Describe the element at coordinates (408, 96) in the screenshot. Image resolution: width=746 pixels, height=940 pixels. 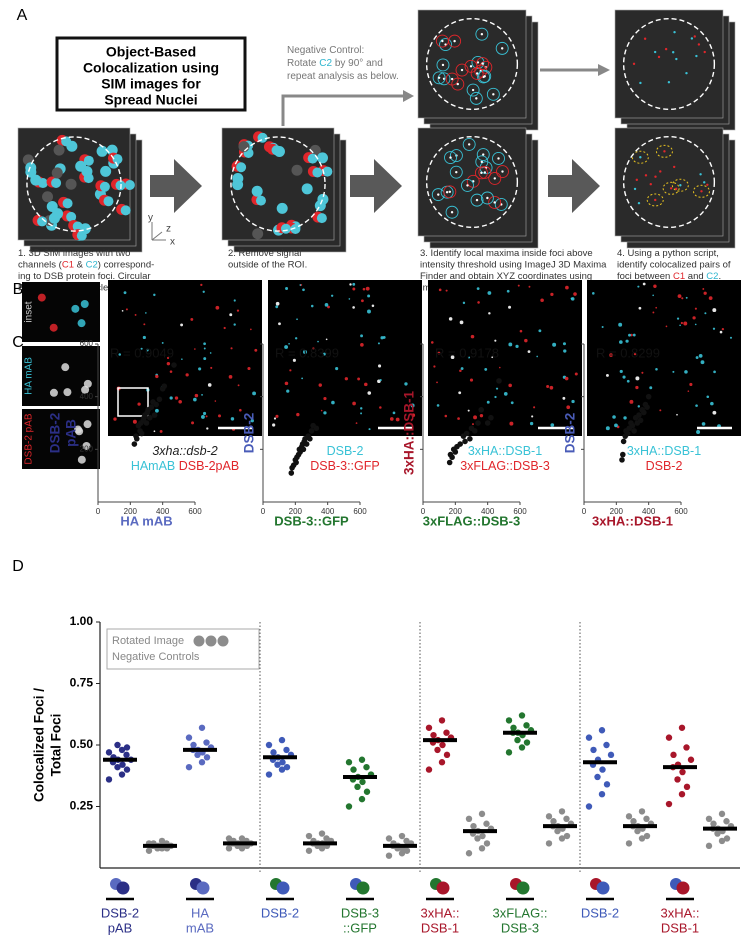
I see `arrow-head` at that location.